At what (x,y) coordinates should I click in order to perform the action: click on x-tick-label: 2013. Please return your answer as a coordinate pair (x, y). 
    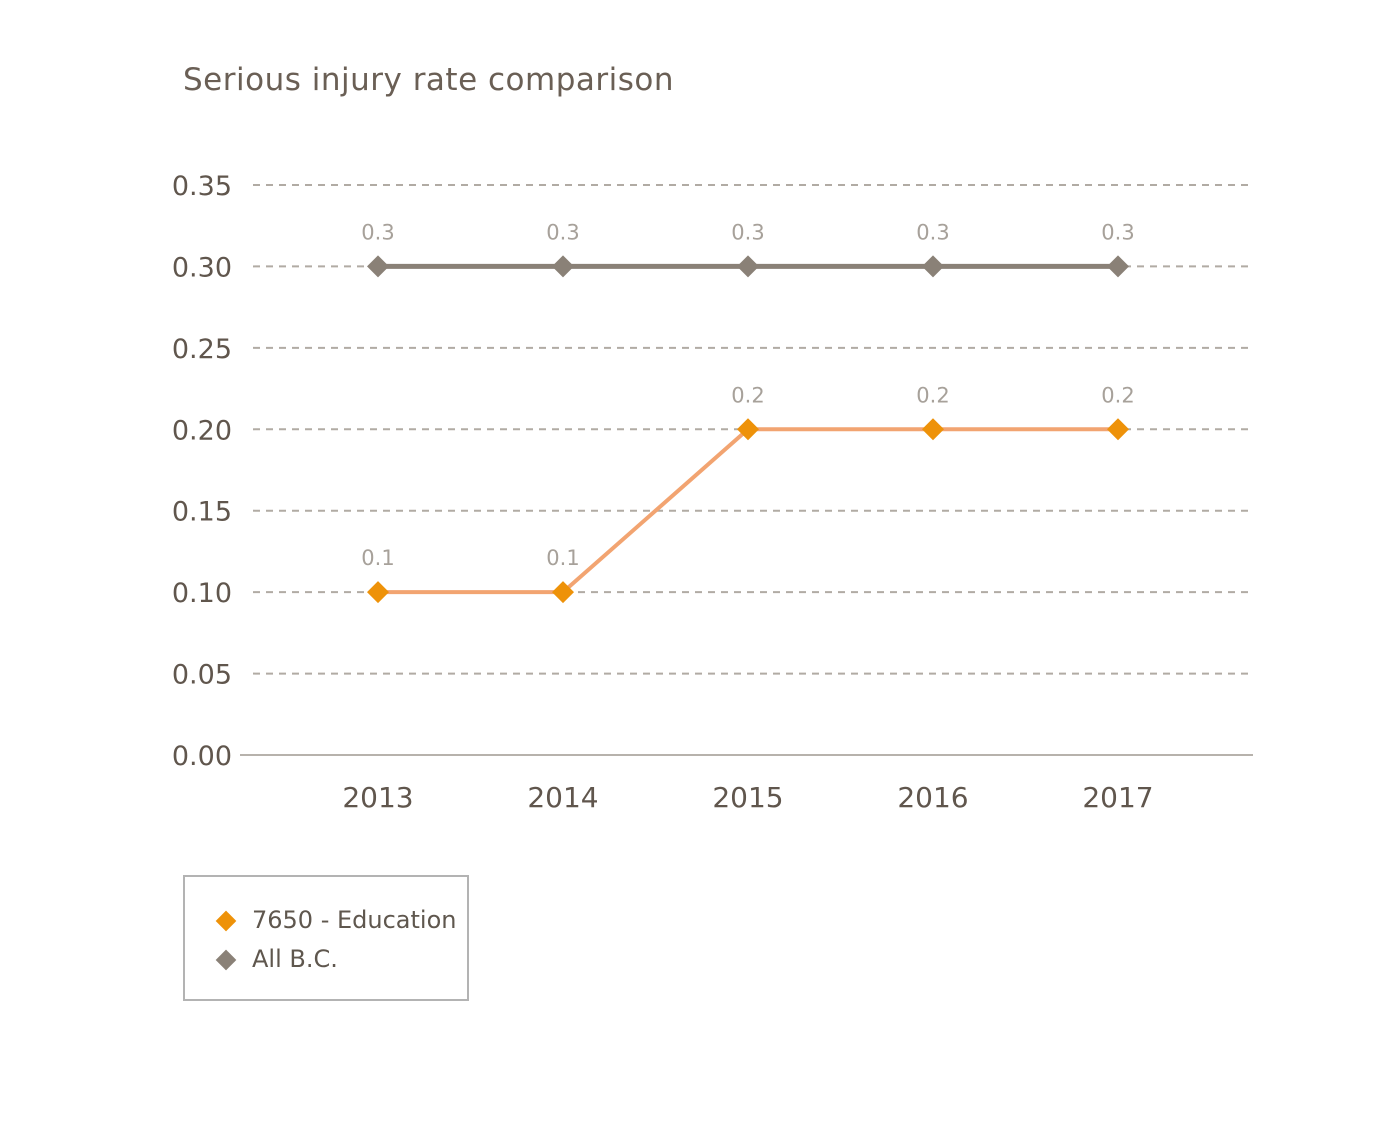
    Looking at the image, I should click on (377, 797).